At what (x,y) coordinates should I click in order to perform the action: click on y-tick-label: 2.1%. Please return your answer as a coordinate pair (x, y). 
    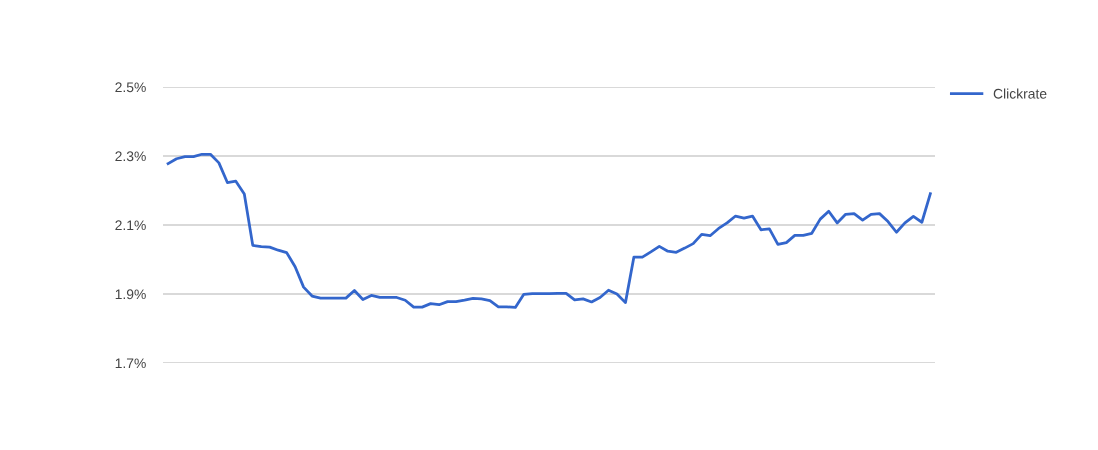
    Looking at the image, I should click on (130, 225).